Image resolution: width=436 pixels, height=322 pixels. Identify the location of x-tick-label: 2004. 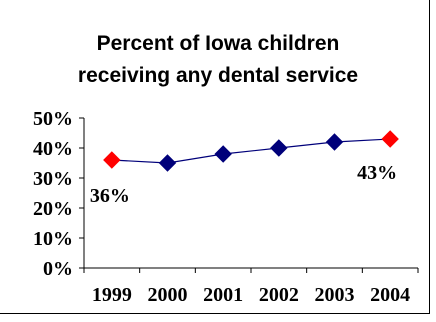
(390, 295).